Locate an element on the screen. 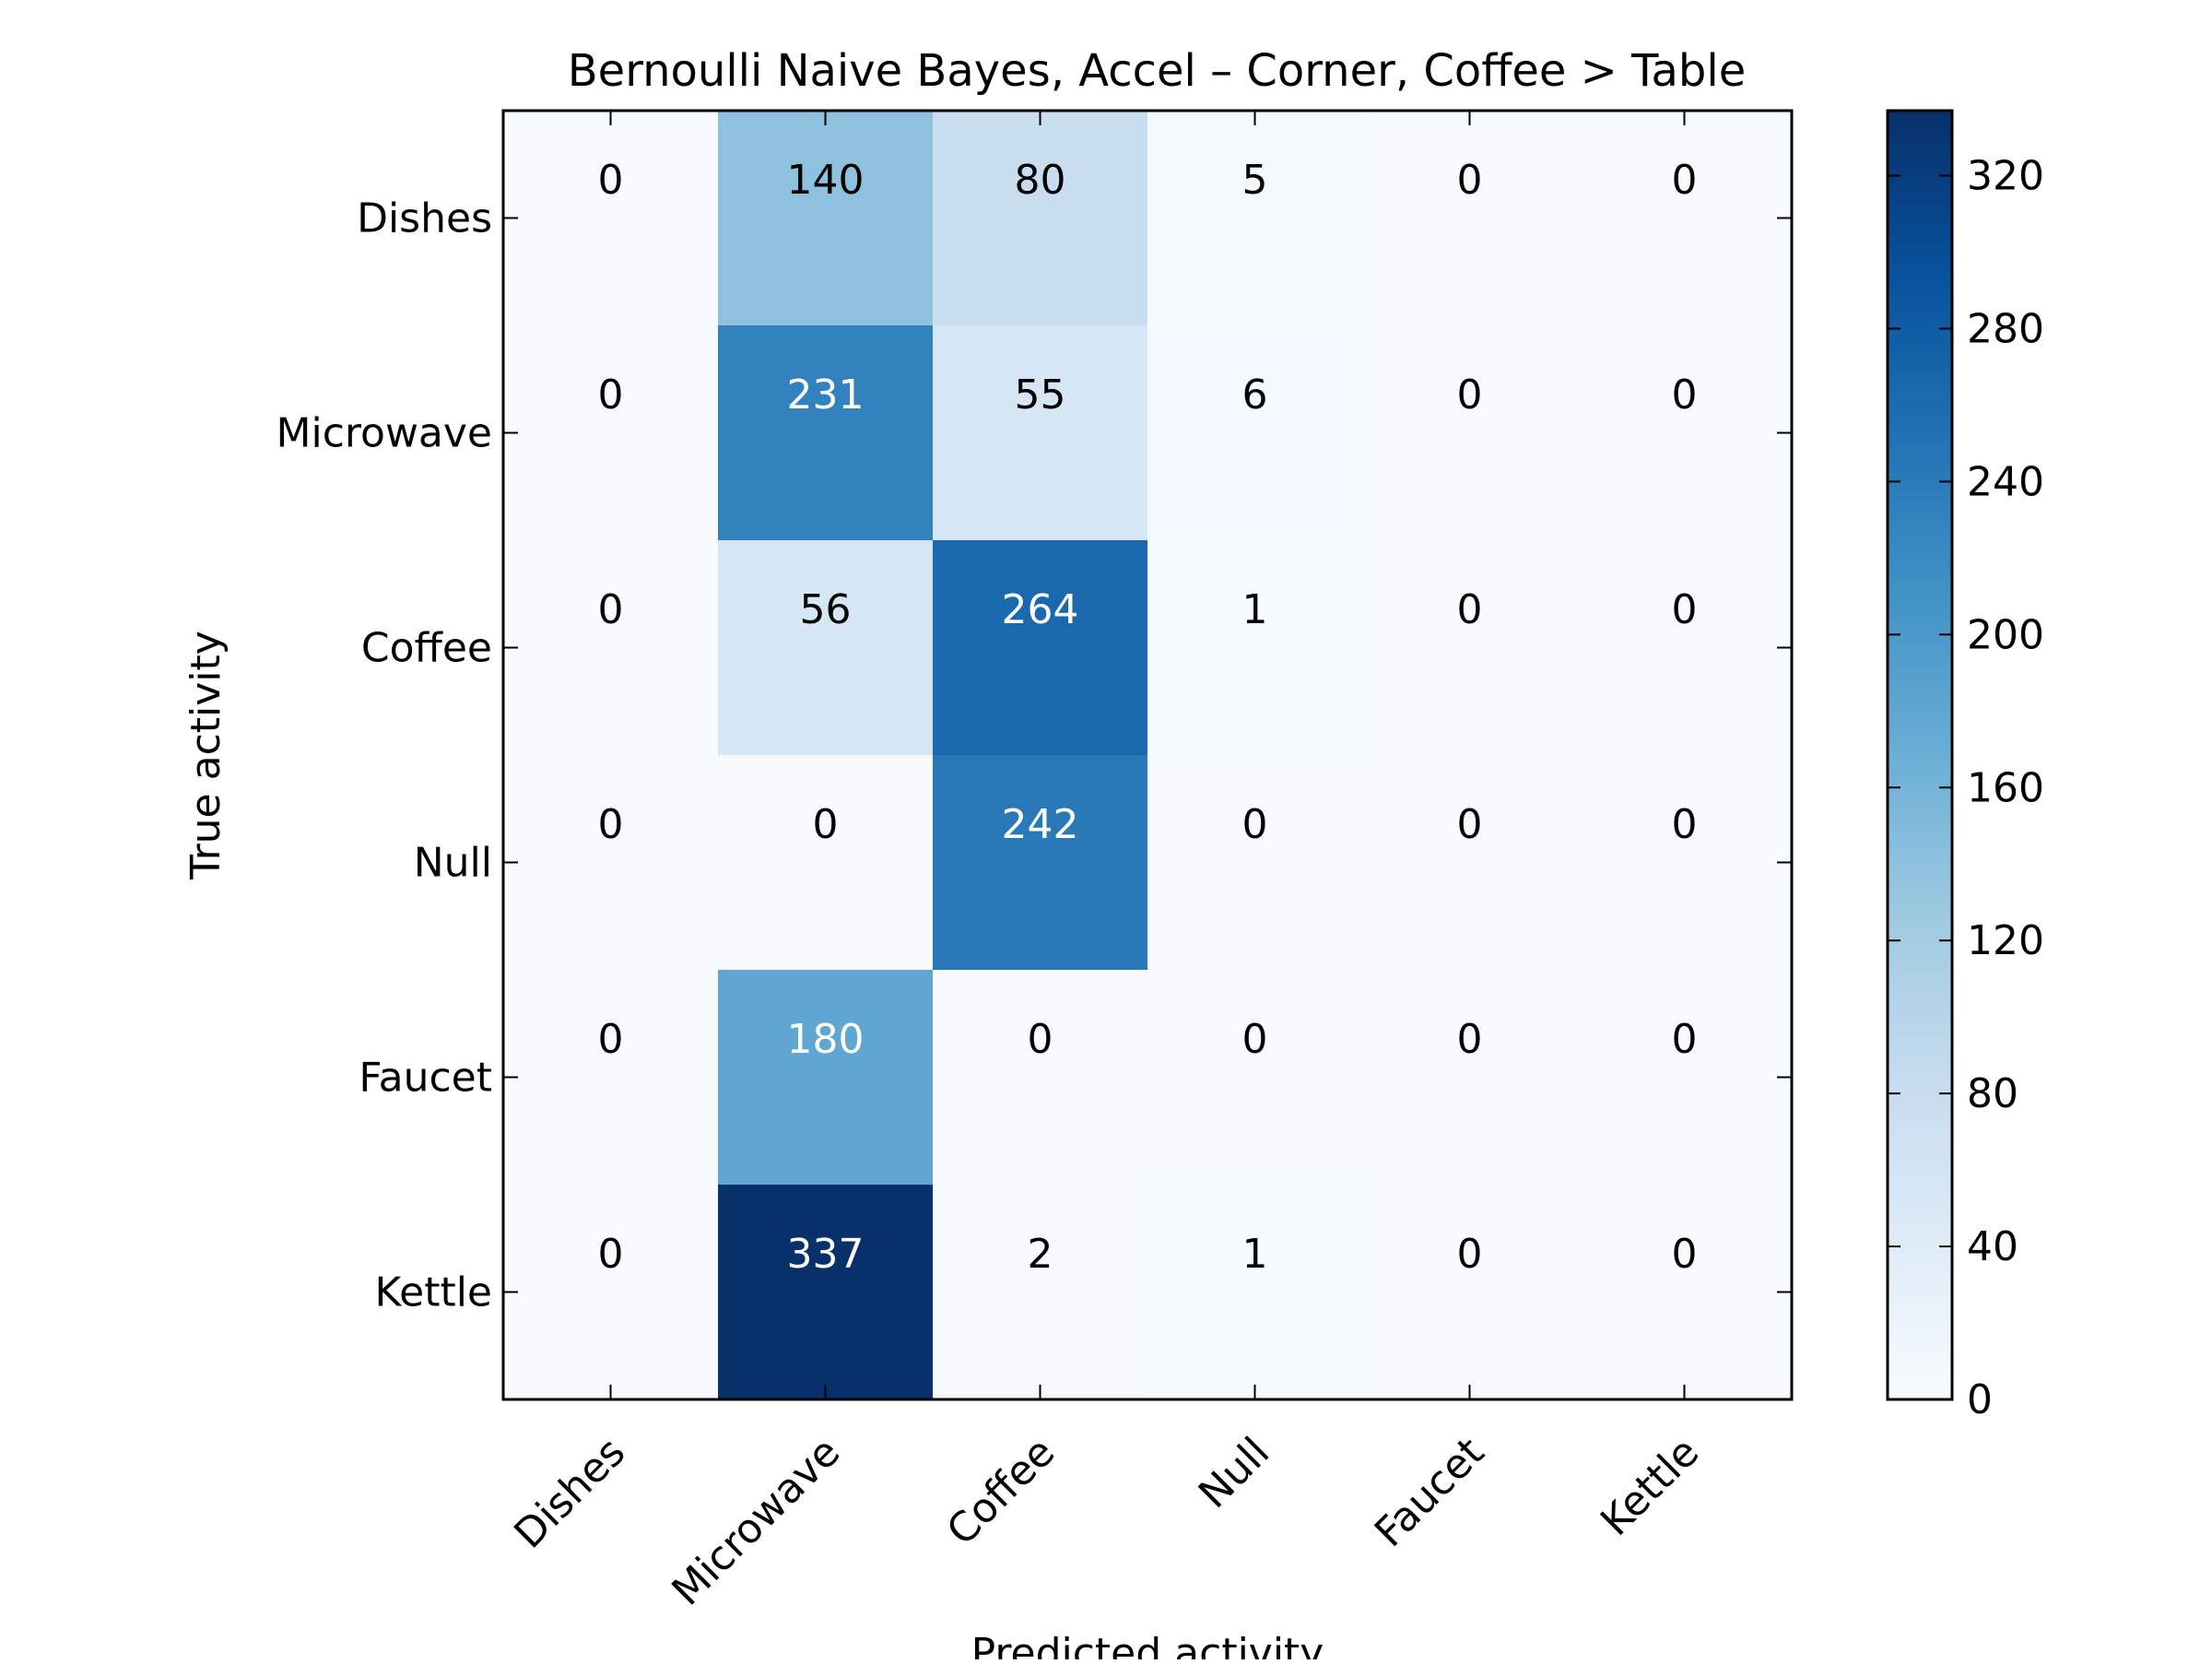 This screenshot has height=1664, width=2212. heatmap-cell-faucet-dishes is located at coordinates (611, 1078).